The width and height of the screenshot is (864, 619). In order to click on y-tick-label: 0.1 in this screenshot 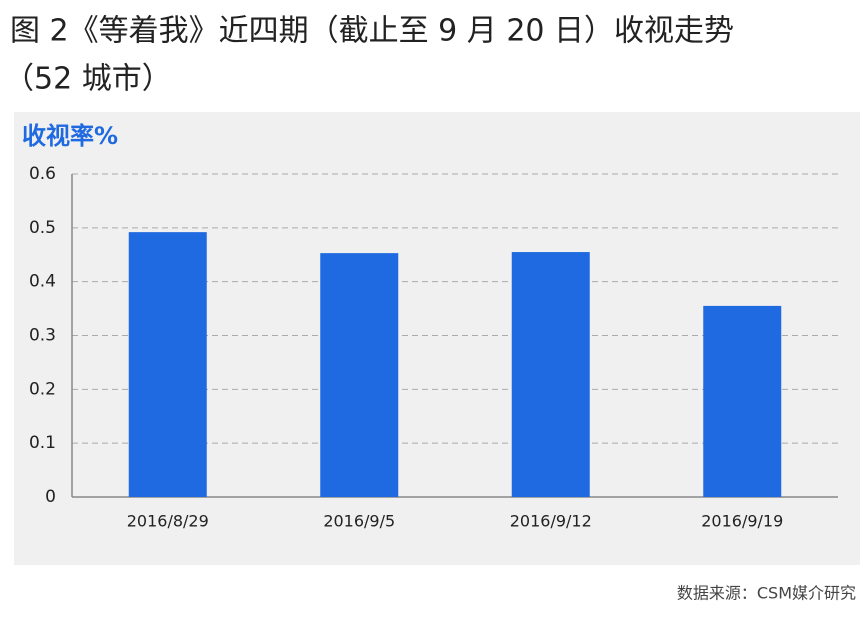, I will do `click(42, 443)`.